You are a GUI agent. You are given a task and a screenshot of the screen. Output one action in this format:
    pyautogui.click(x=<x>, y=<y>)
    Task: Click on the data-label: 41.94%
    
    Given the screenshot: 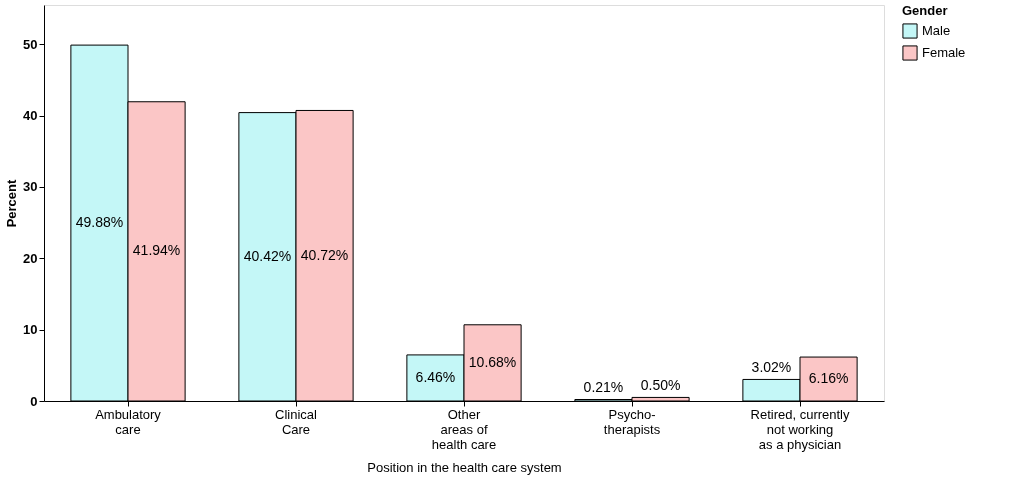 What is the action you would take?
    pyautogui.click(x=156, y=250)
    